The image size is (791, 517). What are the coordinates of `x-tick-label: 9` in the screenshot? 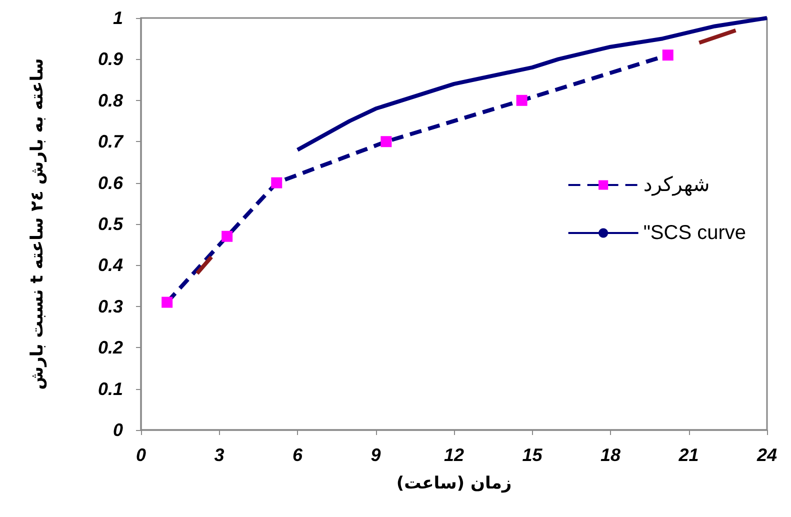 It's located at (375, 455).